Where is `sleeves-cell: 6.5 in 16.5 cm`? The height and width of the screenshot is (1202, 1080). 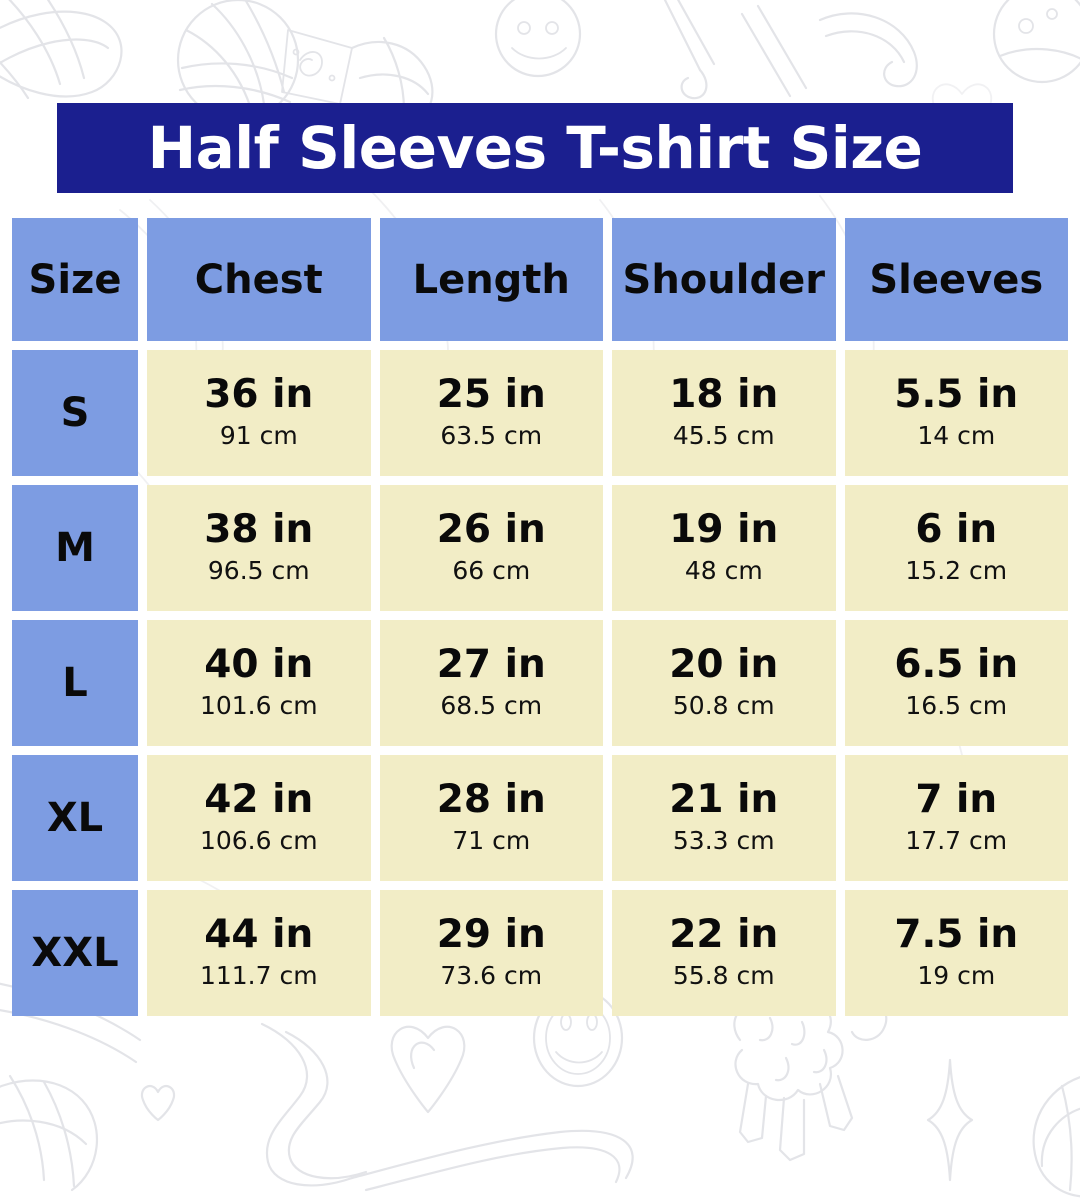
sleeves-cell: 6.5 in 16.5 cm is located at coordinates (956, 683).